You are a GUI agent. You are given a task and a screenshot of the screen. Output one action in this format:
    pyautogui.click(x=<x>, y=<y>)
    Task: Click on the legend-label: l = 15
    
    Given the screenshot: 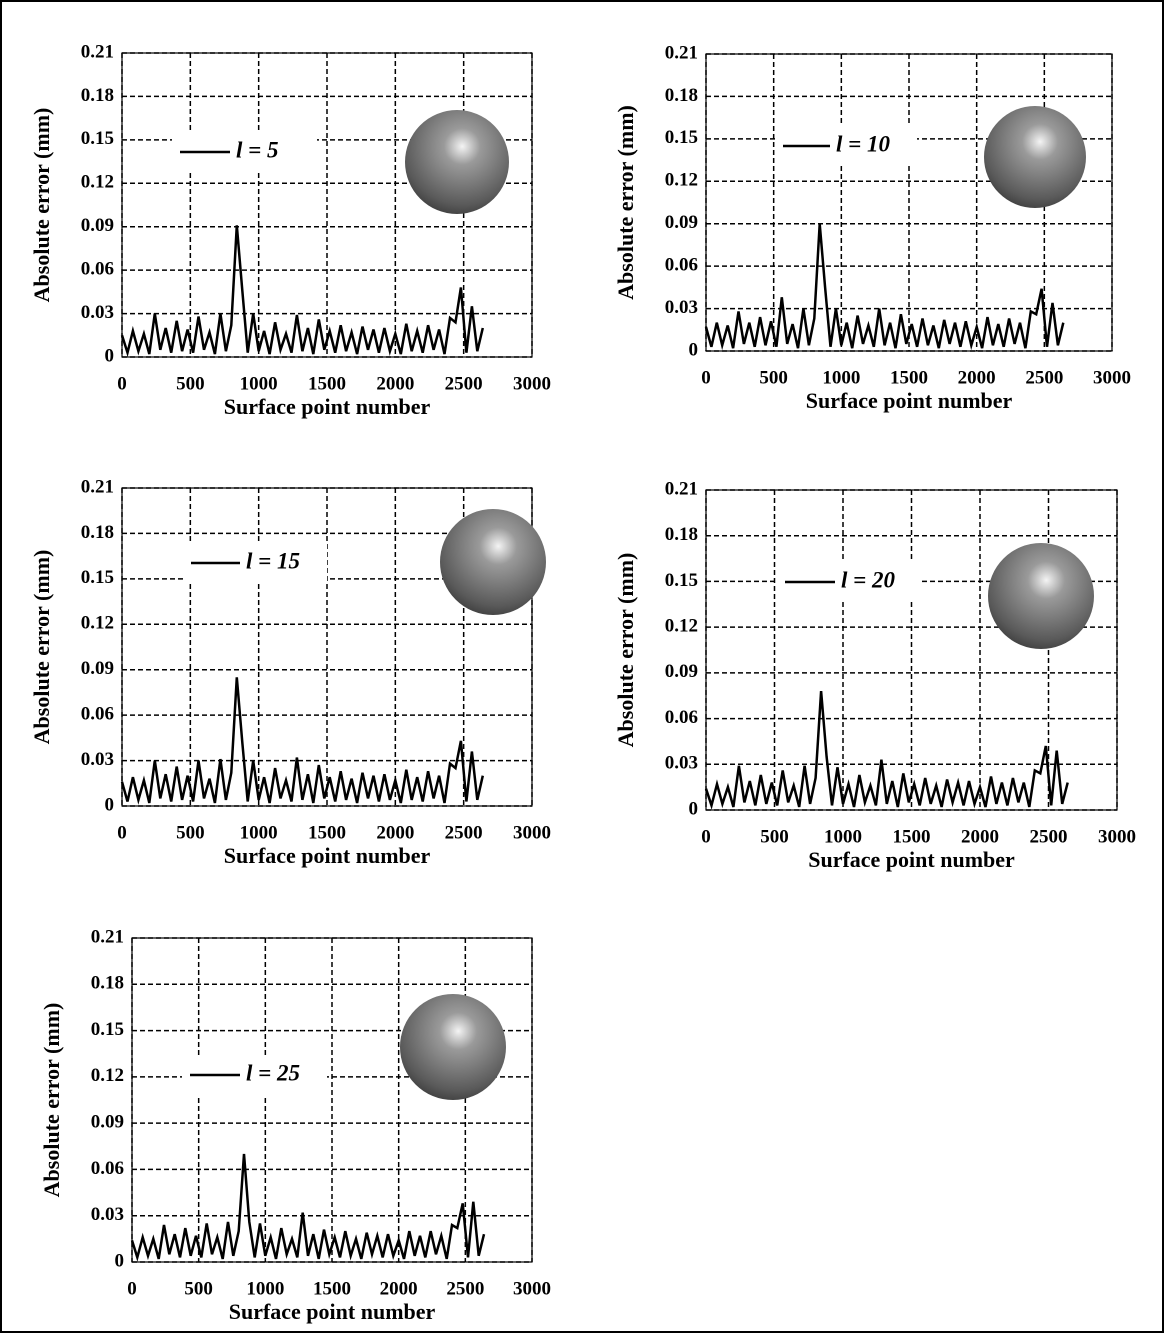 What is the action you would take?
    pyautogui.click(x=273, y=560)
    